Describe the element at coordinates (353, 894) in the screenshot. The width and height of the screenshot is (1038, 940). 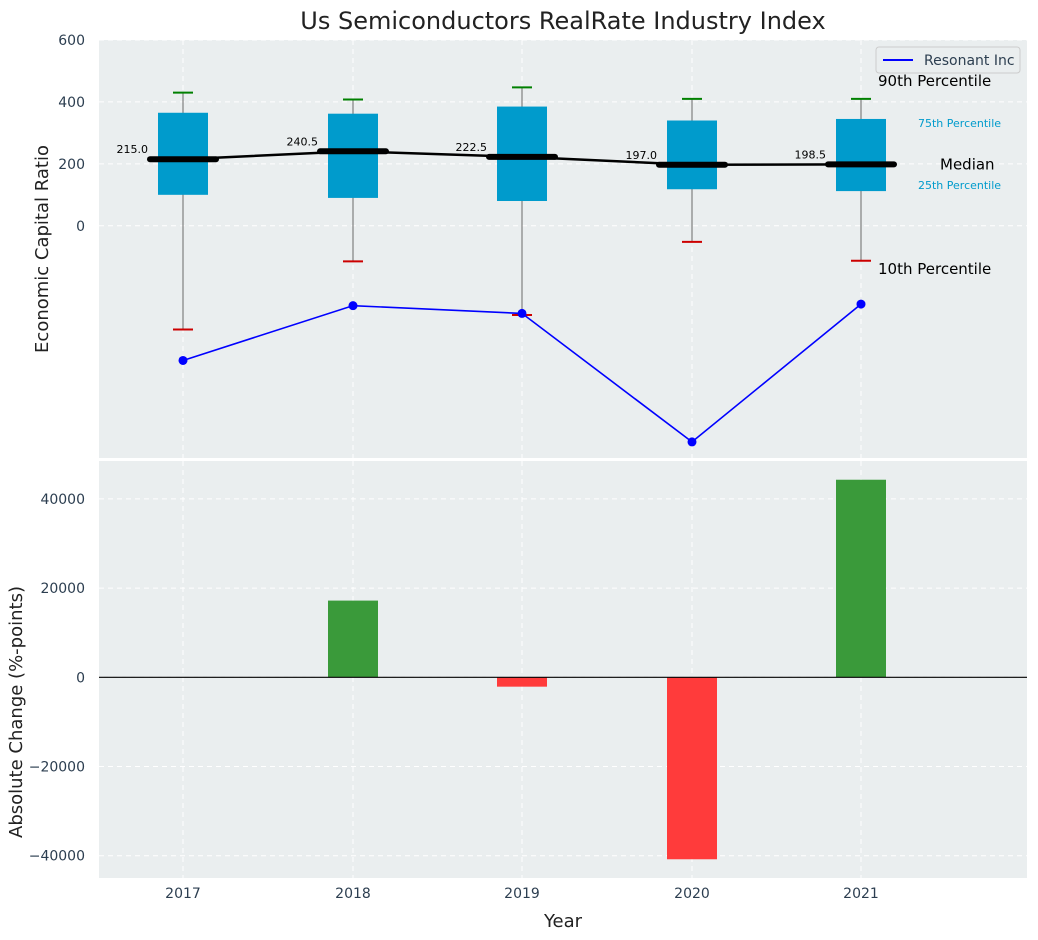
I see `x-tick-label: 2018` at that location.